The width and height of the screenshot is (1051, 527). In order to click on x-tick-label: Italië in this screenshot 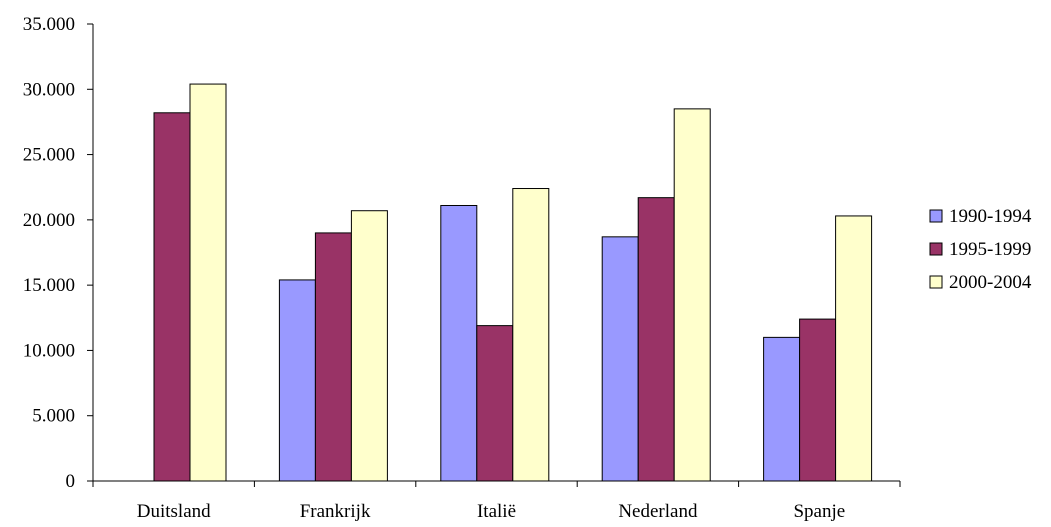, I will do `click(496, 511)`.